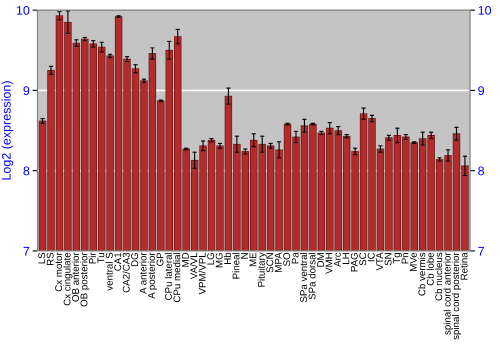  I want to click on x-tick-label: MG, so click(219, 260).